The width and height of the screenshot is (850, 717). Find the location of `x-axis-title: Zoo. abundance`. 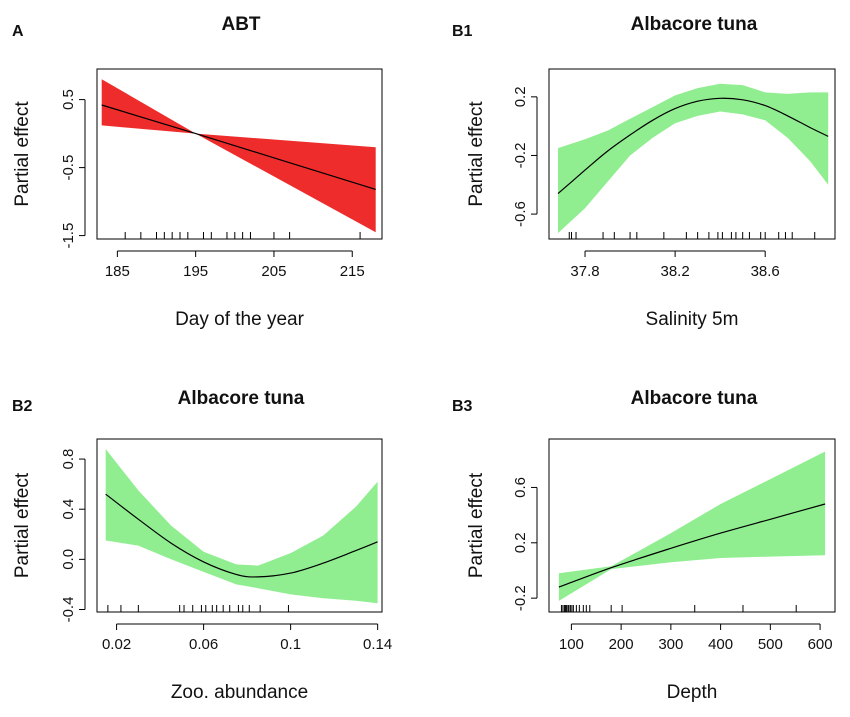

x-axis-title: Zoo. abundance is located at coordinates (239, 692).